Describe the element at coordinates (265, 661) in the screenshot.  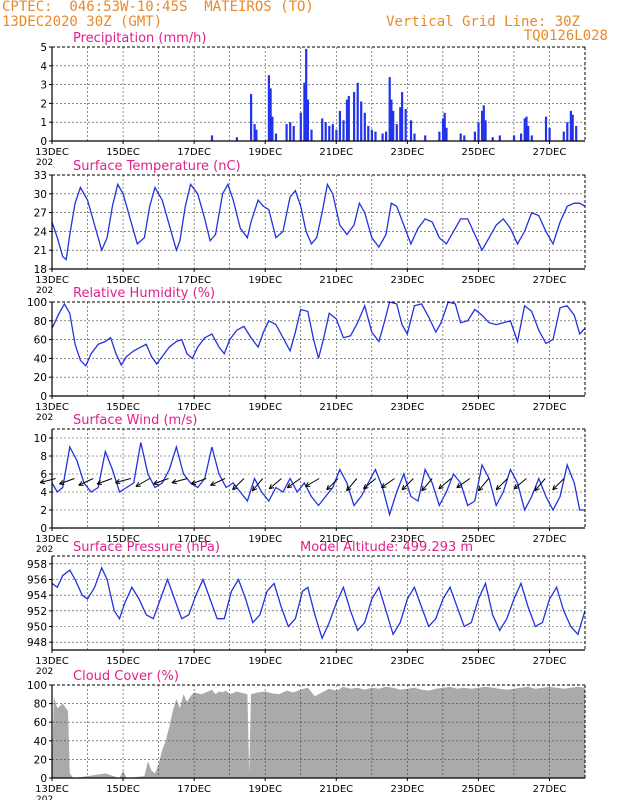
I see `pressure-xtick-label: 19DEC` at that location.